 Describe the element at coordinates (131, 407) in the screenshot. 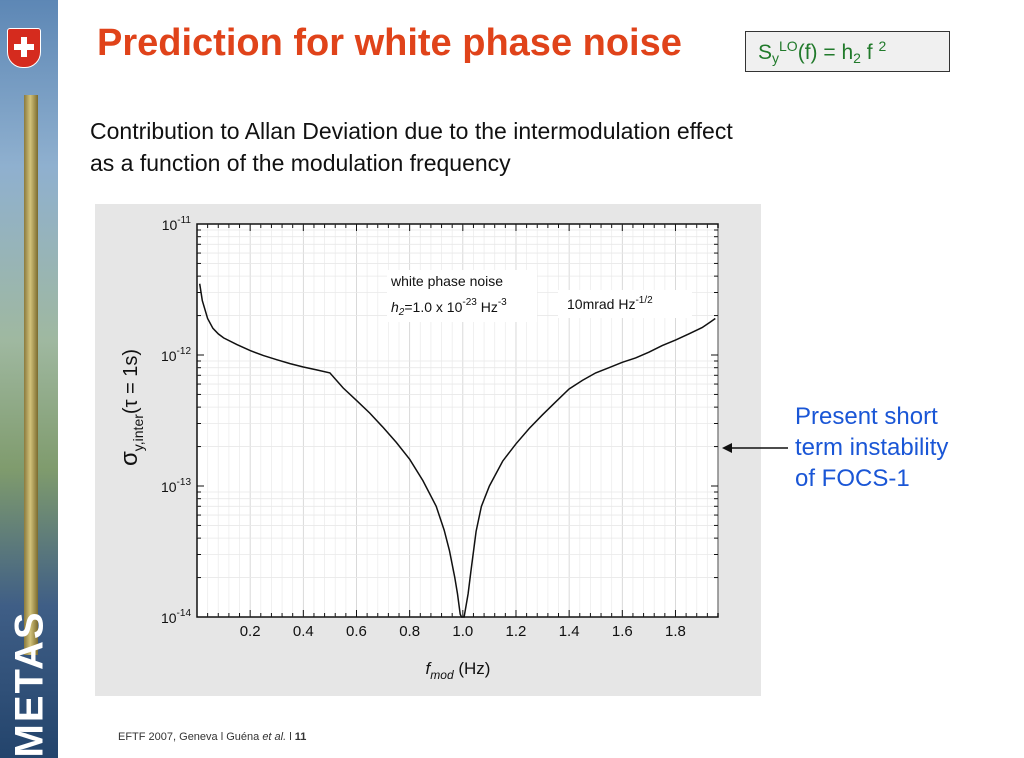

I see `y-axis-label: σy,inter(τ = 1s)` at that location.